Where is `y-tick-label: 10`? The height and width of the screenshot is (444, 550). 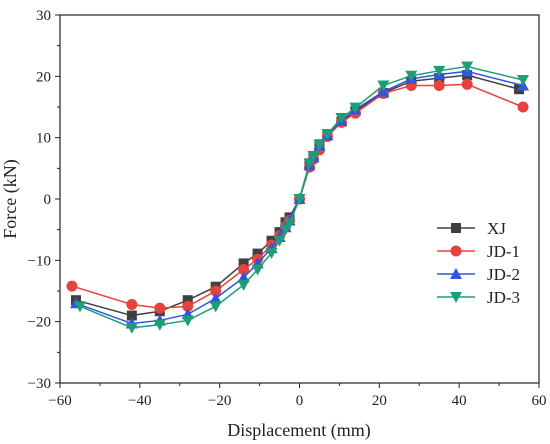 y-tick-label: 10 is located at coordinates (43, 139).